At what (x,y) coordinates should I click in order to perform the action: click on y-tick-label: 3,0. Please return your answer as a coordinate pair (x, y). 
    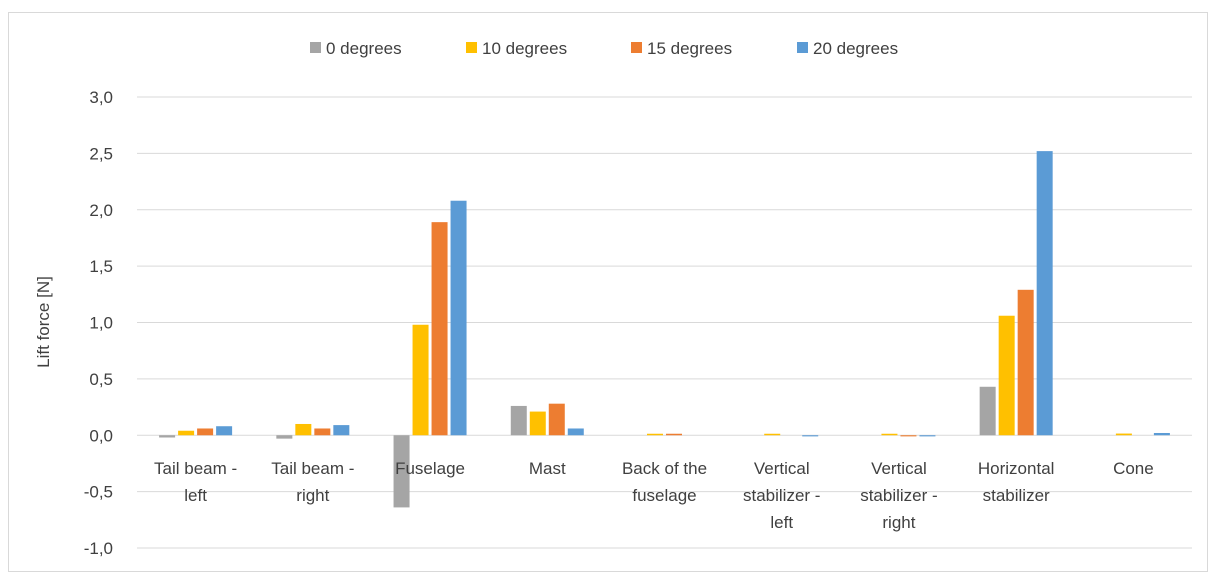
    Looking at the image, I should click on (101, 97).